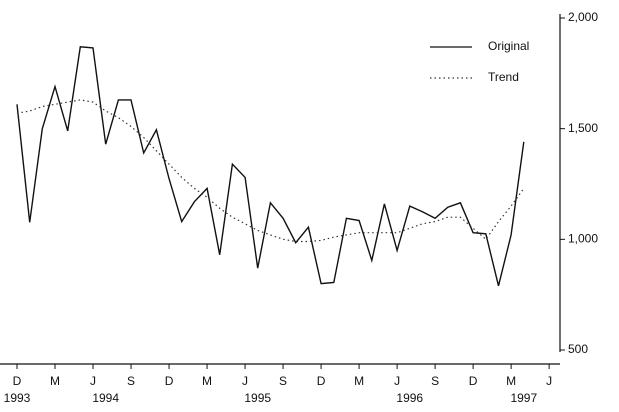  Describe the element at coordinates (257, 398) in the screenshot. I see `x-year-label: 1995` at that location.